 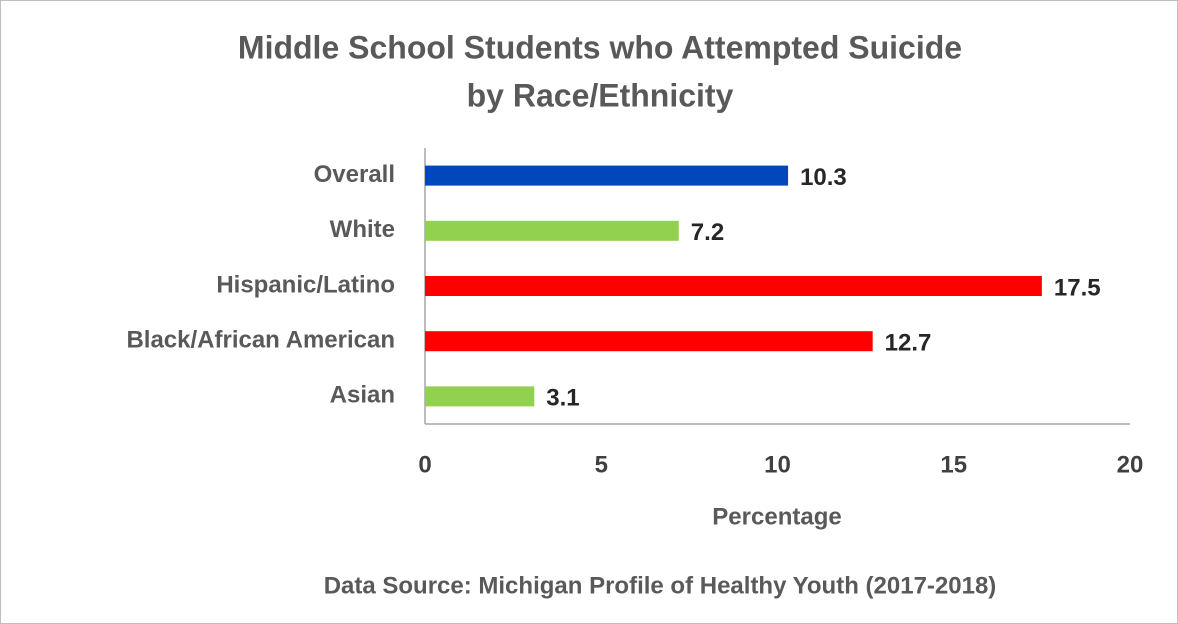 What do you see at coordinates (424, 464) in the screenshot?
I see `x-tick-label: 0` at bounding box center [424, 464].